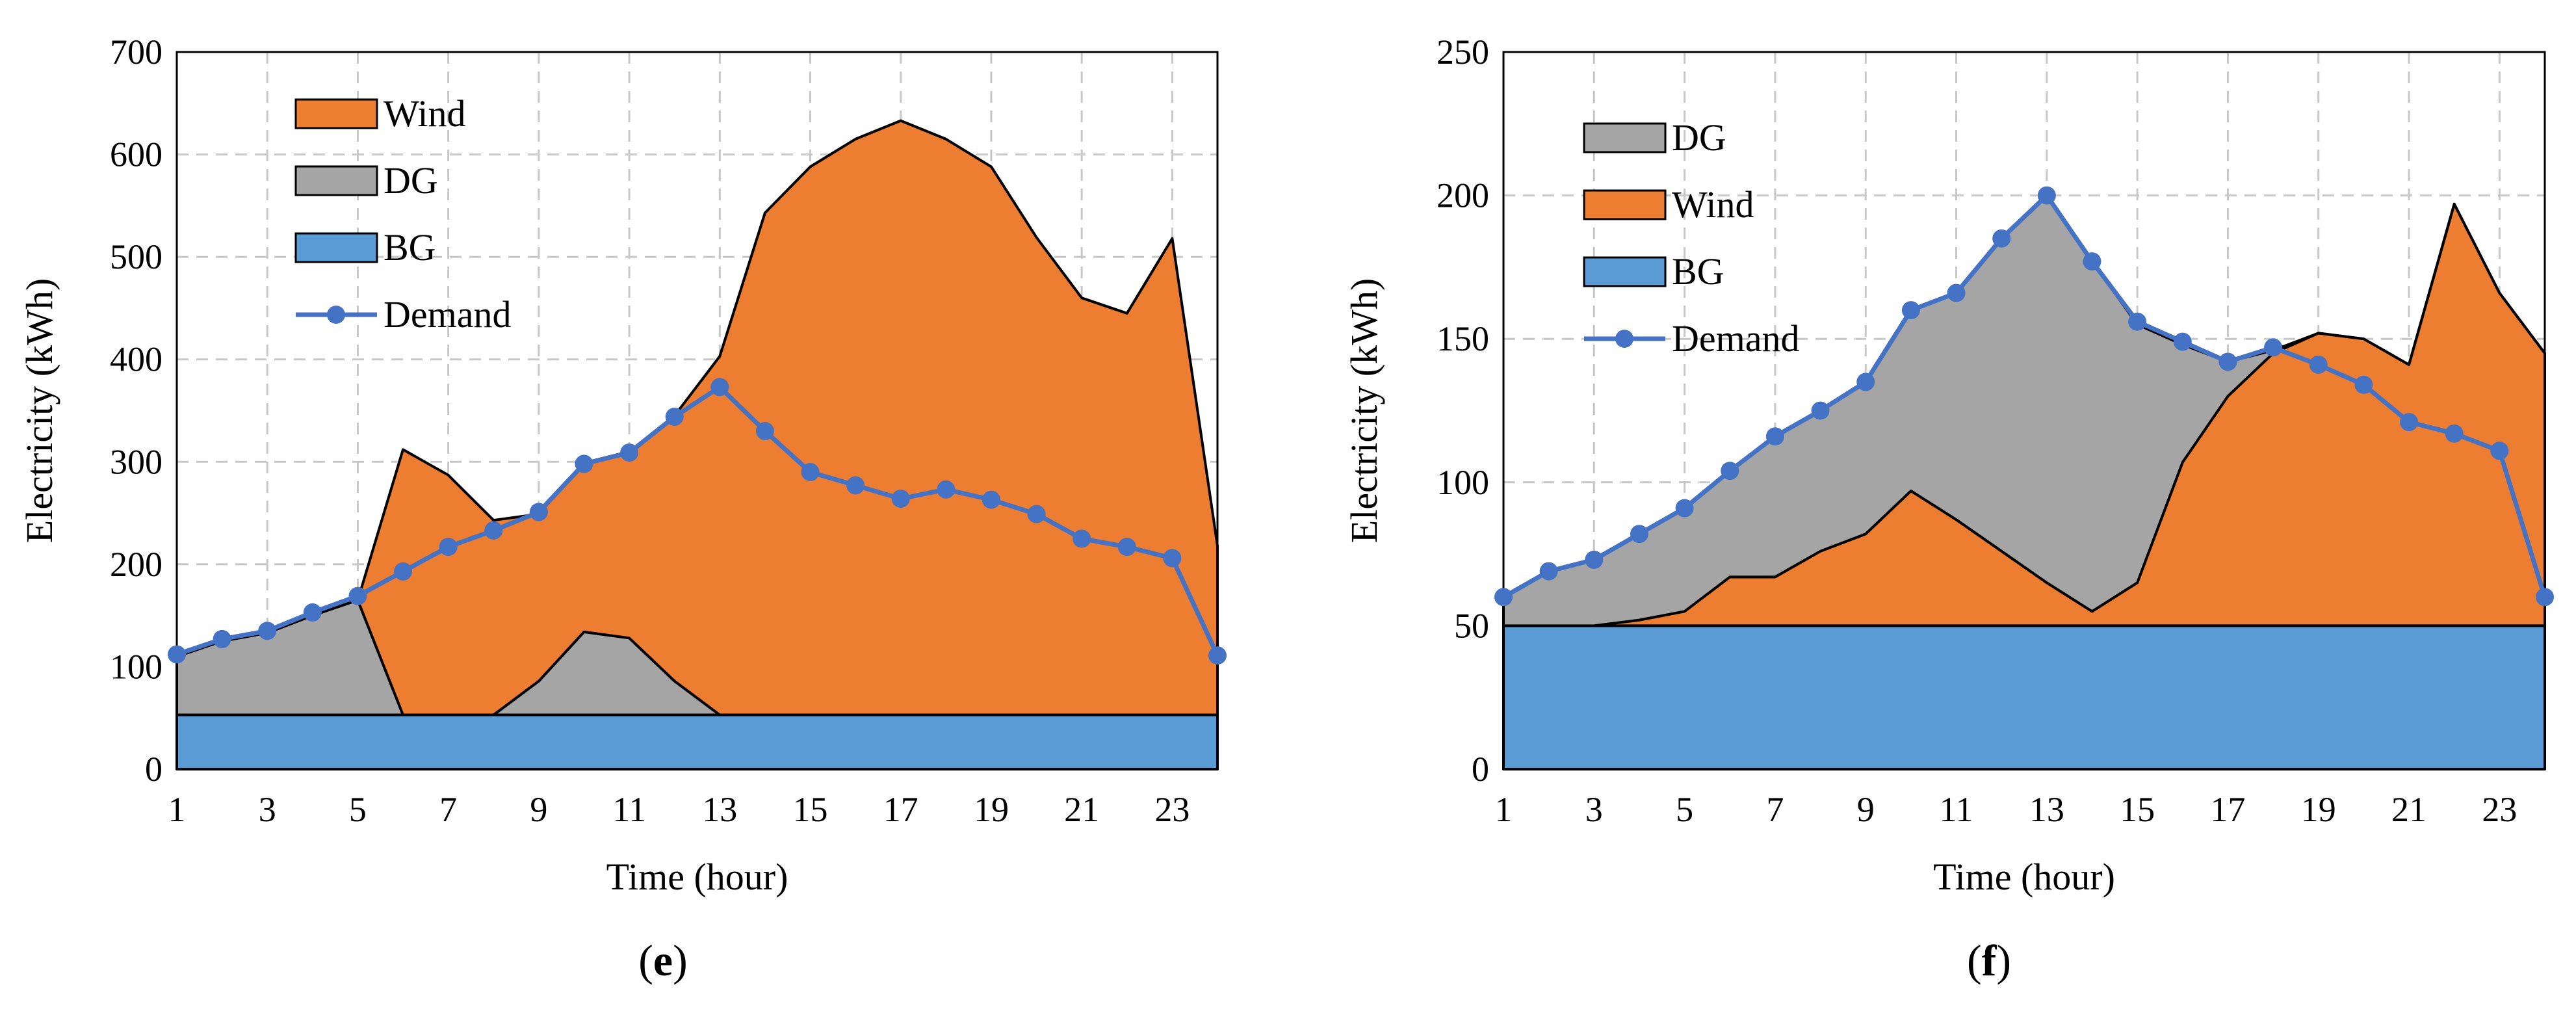 Image resolution: width=2576 pixels, height=1013 pixels. What do you see at coordinates (1463, 483) in the screenshot?
I see `y-tick-label-100: 100` at bounding box center [1463, 483].